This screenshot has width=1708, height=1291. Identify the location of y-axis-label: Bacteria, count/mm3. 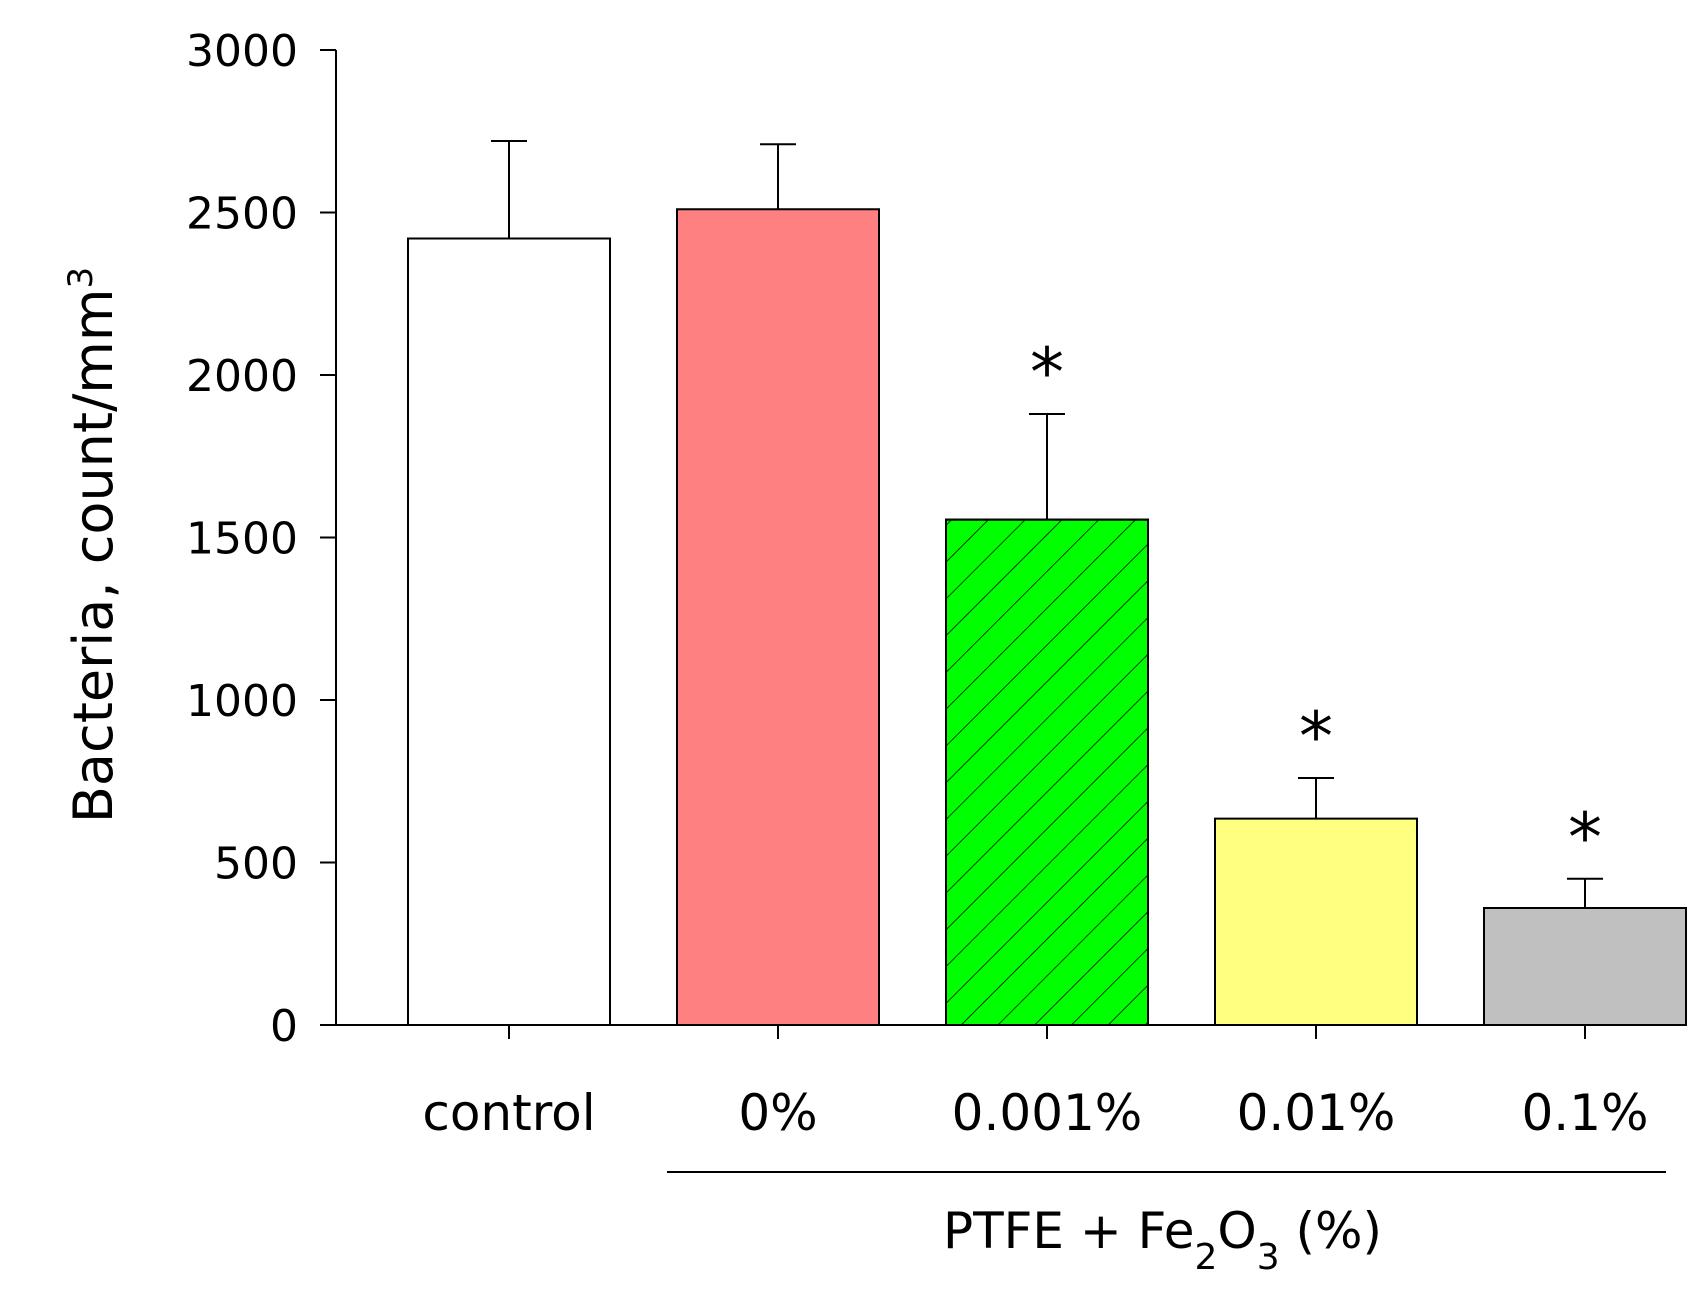
(93, 545).